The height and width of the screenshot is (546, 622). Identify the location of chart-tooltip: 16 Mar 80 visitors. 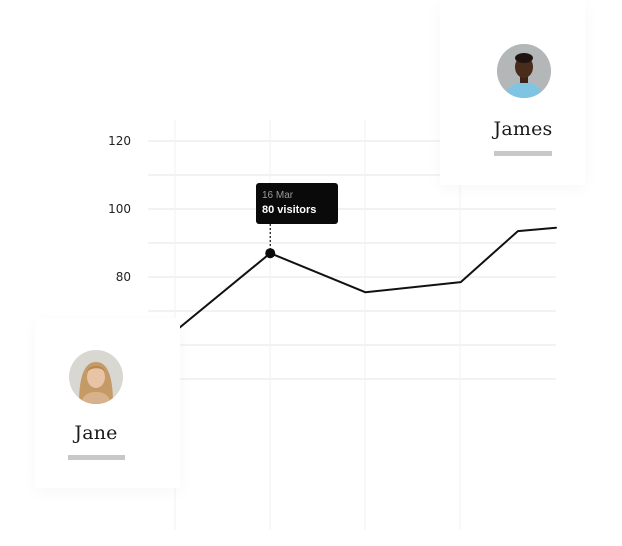
(297, 203).